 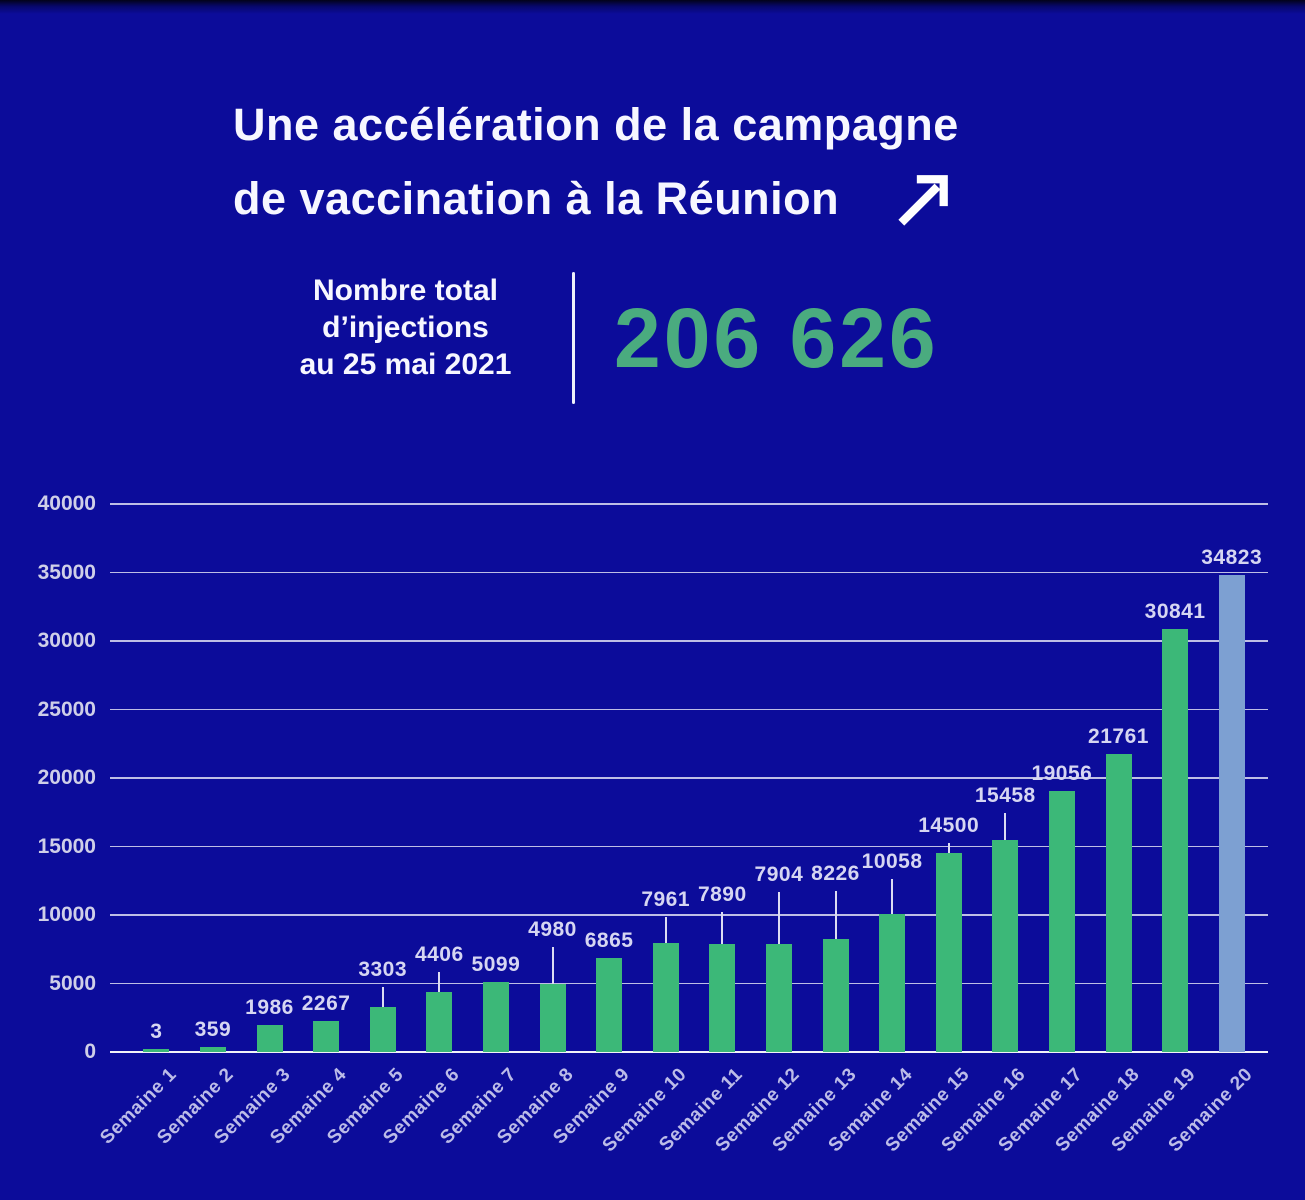 What do you see at coordinates (66, 846) in the screenshot?
I see `y-axis-tick-label: 15000` at bounding box center [66, 846].